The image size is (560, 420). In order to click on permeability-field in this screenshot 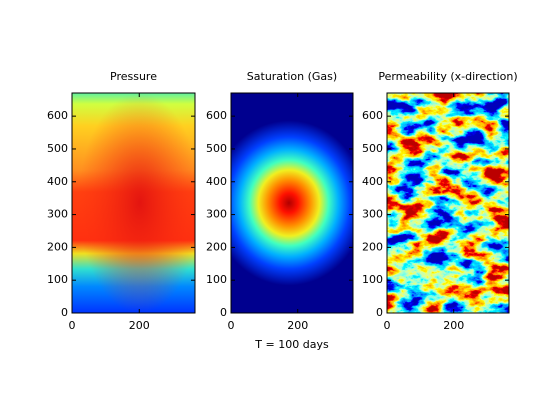, I will do `click(448, 203)`.